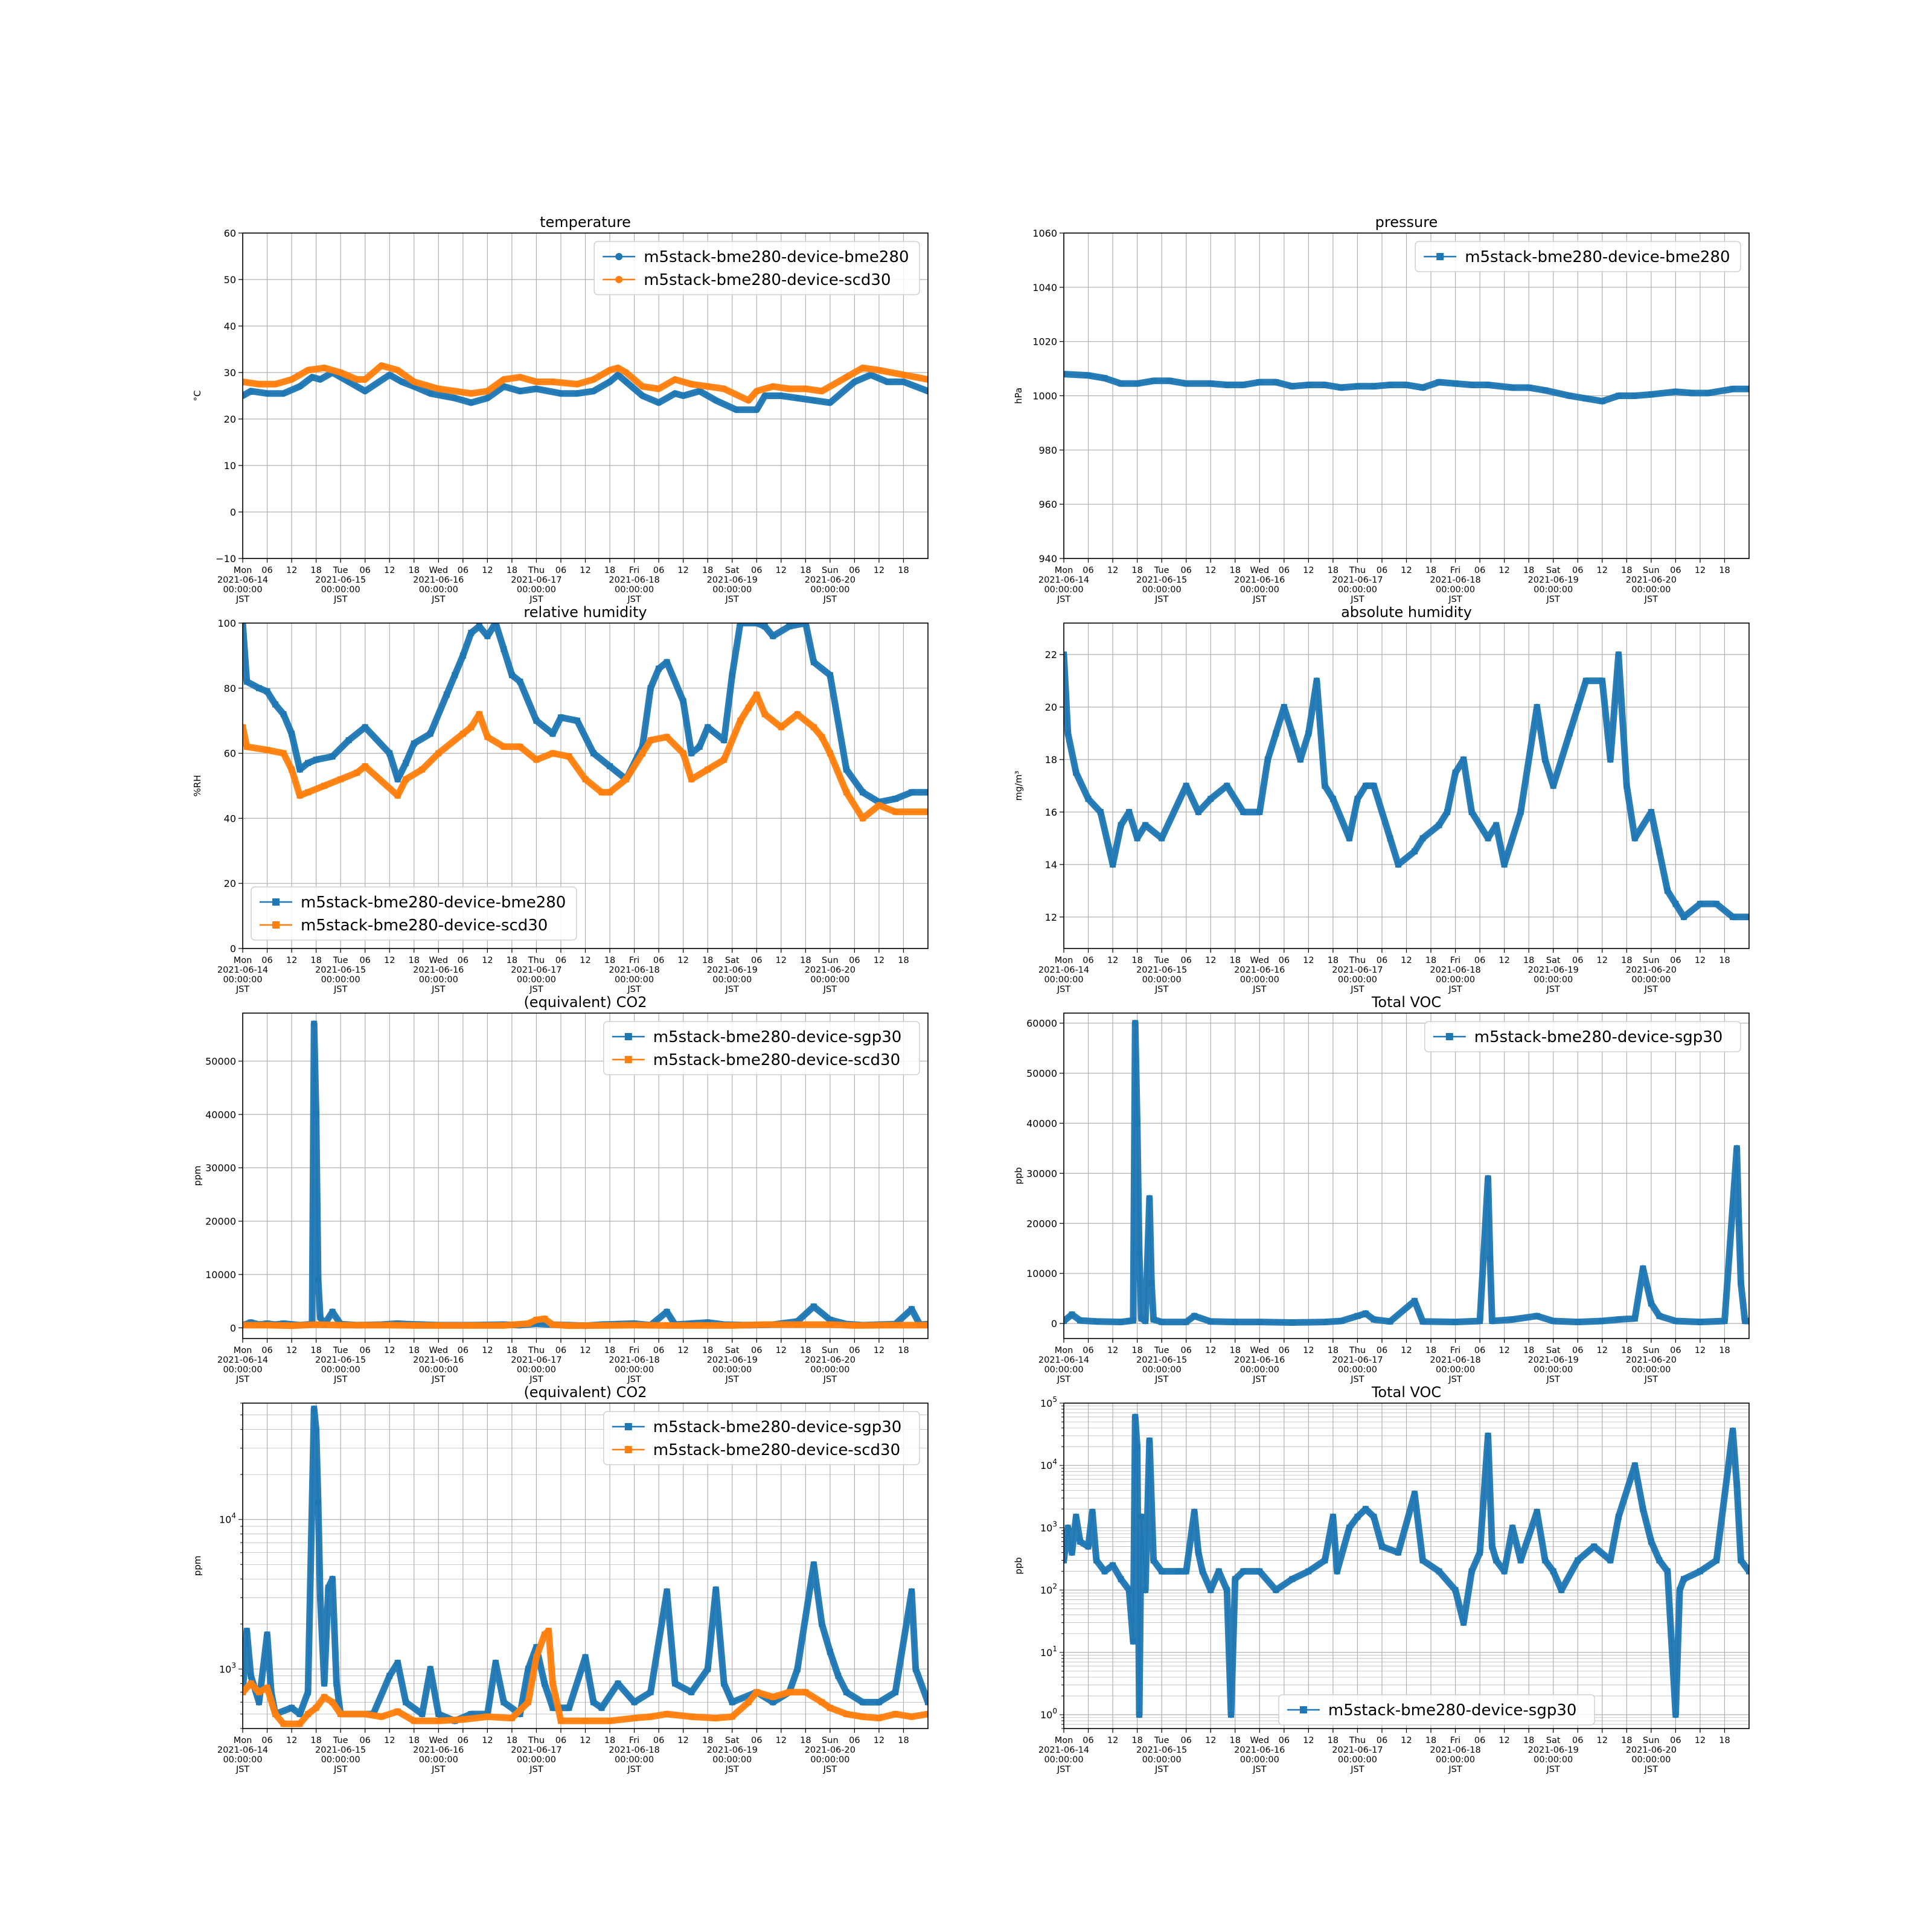 Image resolution: width=1932 pixels, height=1932 pixels. What do you see at coordinates (585, 785) in the screenshot?
I see `rh-frame` at bounding box center [585, 785].